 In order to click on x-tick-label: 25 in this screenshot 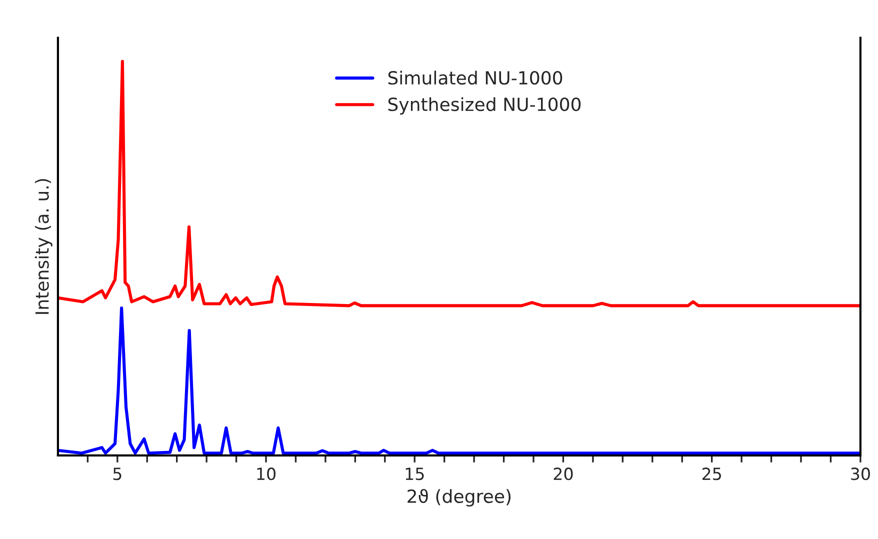, I will do `click(711, 474)`.